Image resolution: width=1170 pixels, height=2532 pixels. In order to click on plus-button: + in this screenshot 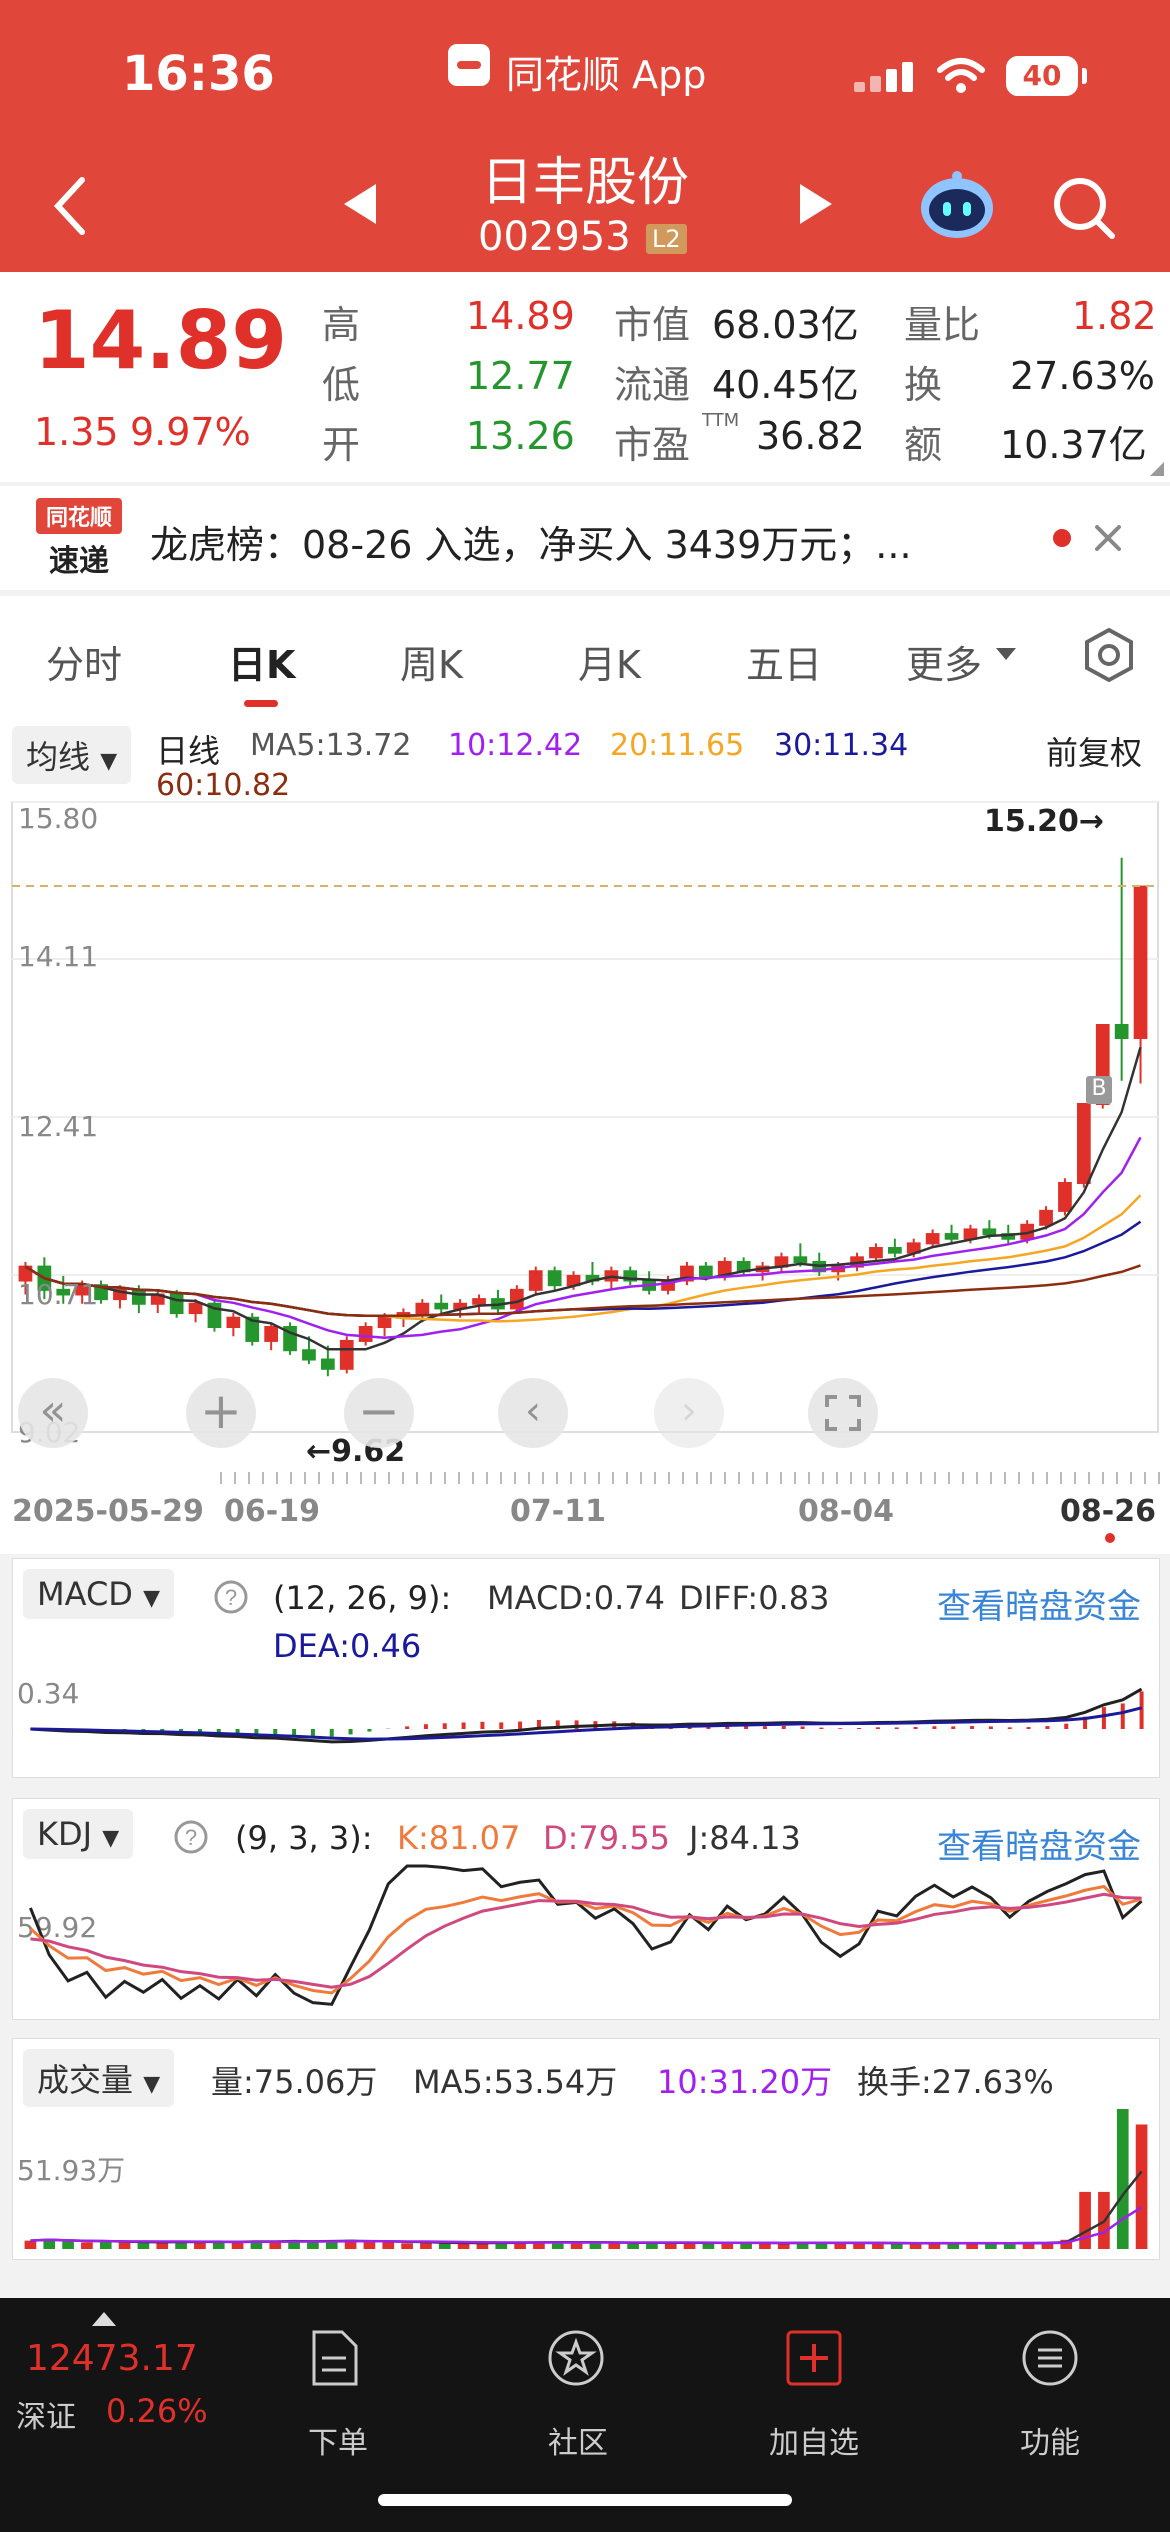, I will do `click(221, 1413)`.